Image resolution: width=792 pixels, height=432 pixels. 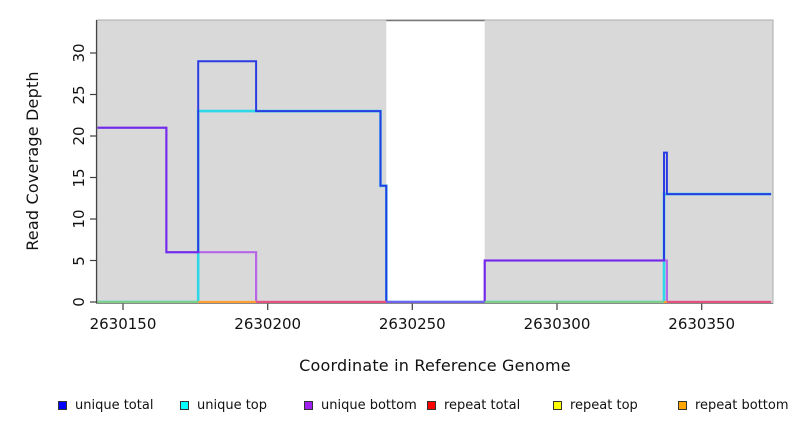 What do you see at coordinates (557, 324) in the screenshot?
I see `x-tick-label: 2630300` at bounding box center [557, 324].